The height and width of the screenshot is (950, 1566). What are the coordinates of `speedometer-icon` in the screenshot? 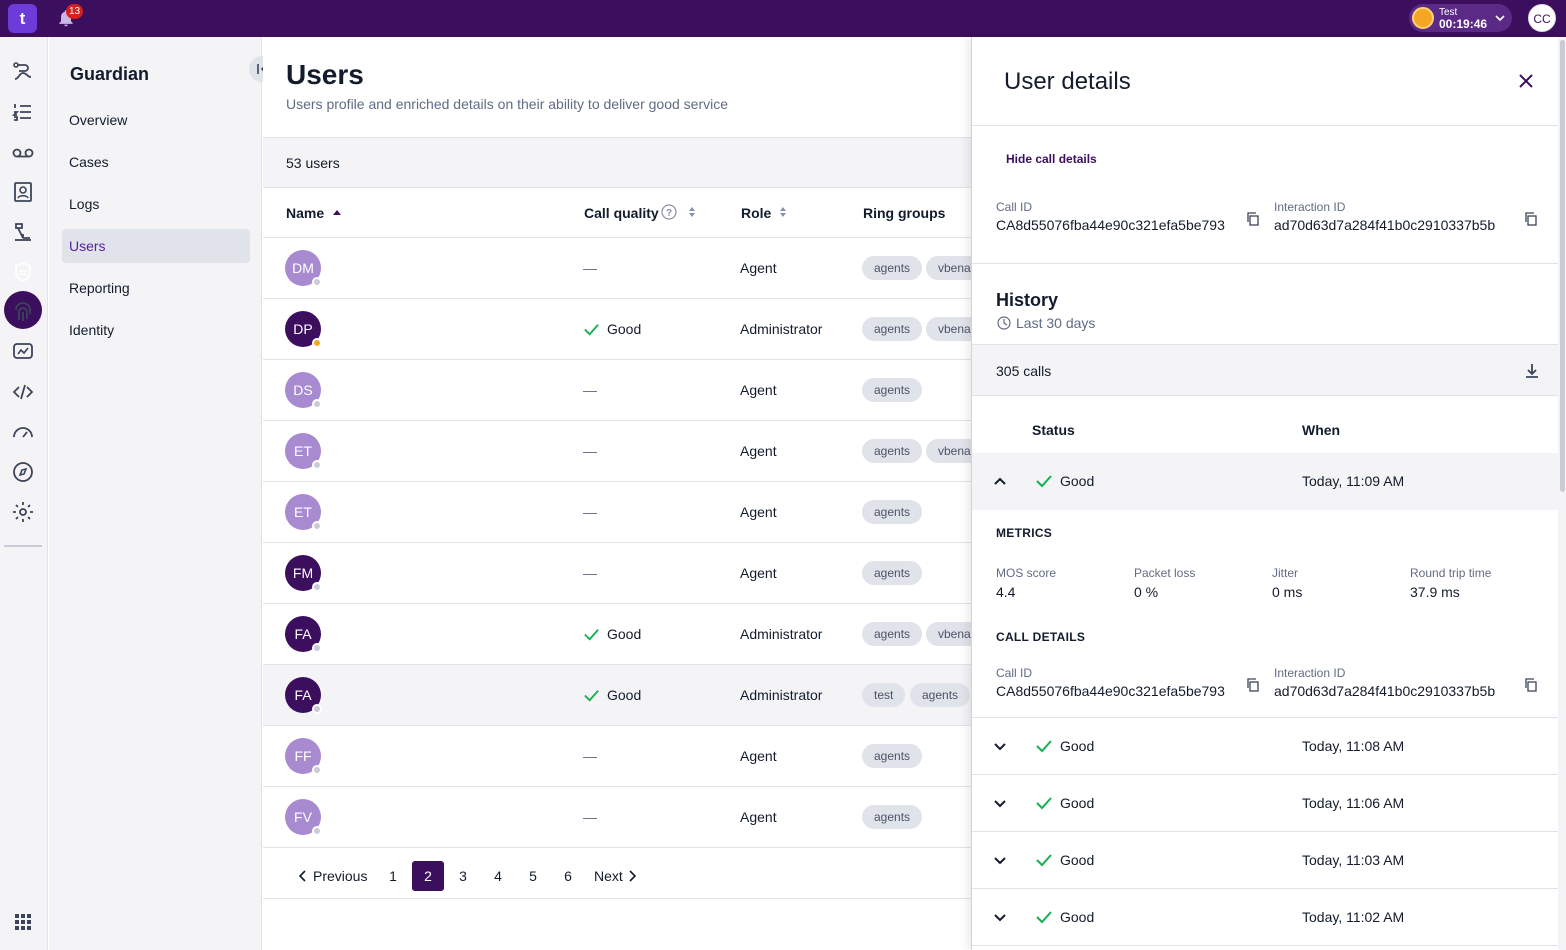 It's located at (23, 432).